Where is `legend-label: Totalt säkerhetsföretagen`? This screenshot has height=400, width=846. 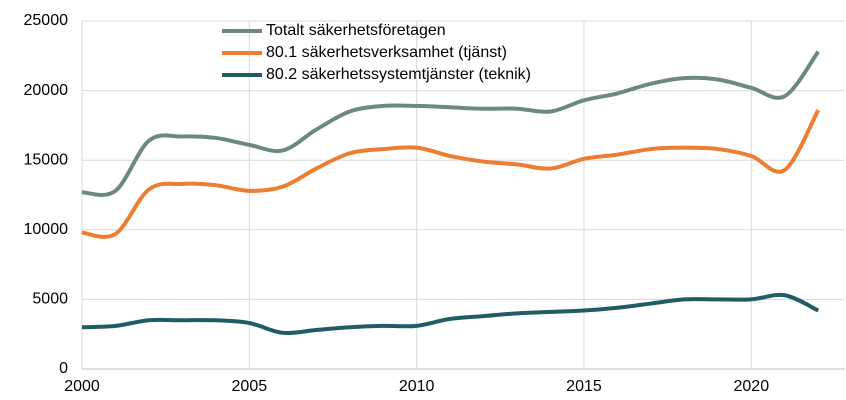
legend-label: Totalt säkerhetsföretagen is located at coordinates (356, 30).